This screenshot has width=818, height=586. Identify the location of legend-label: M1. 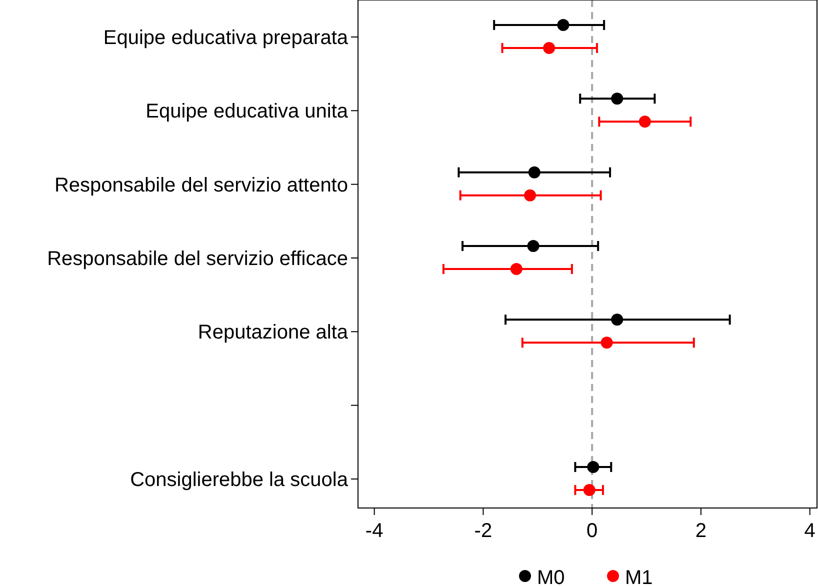
(639, 576).